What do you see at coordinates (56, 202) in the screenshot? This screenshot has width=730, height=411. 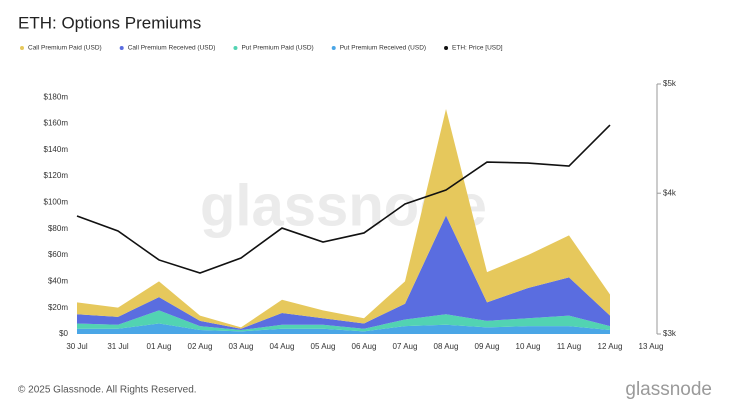 I see `y-tick-label: $100m` at bounding box center [56, 202].